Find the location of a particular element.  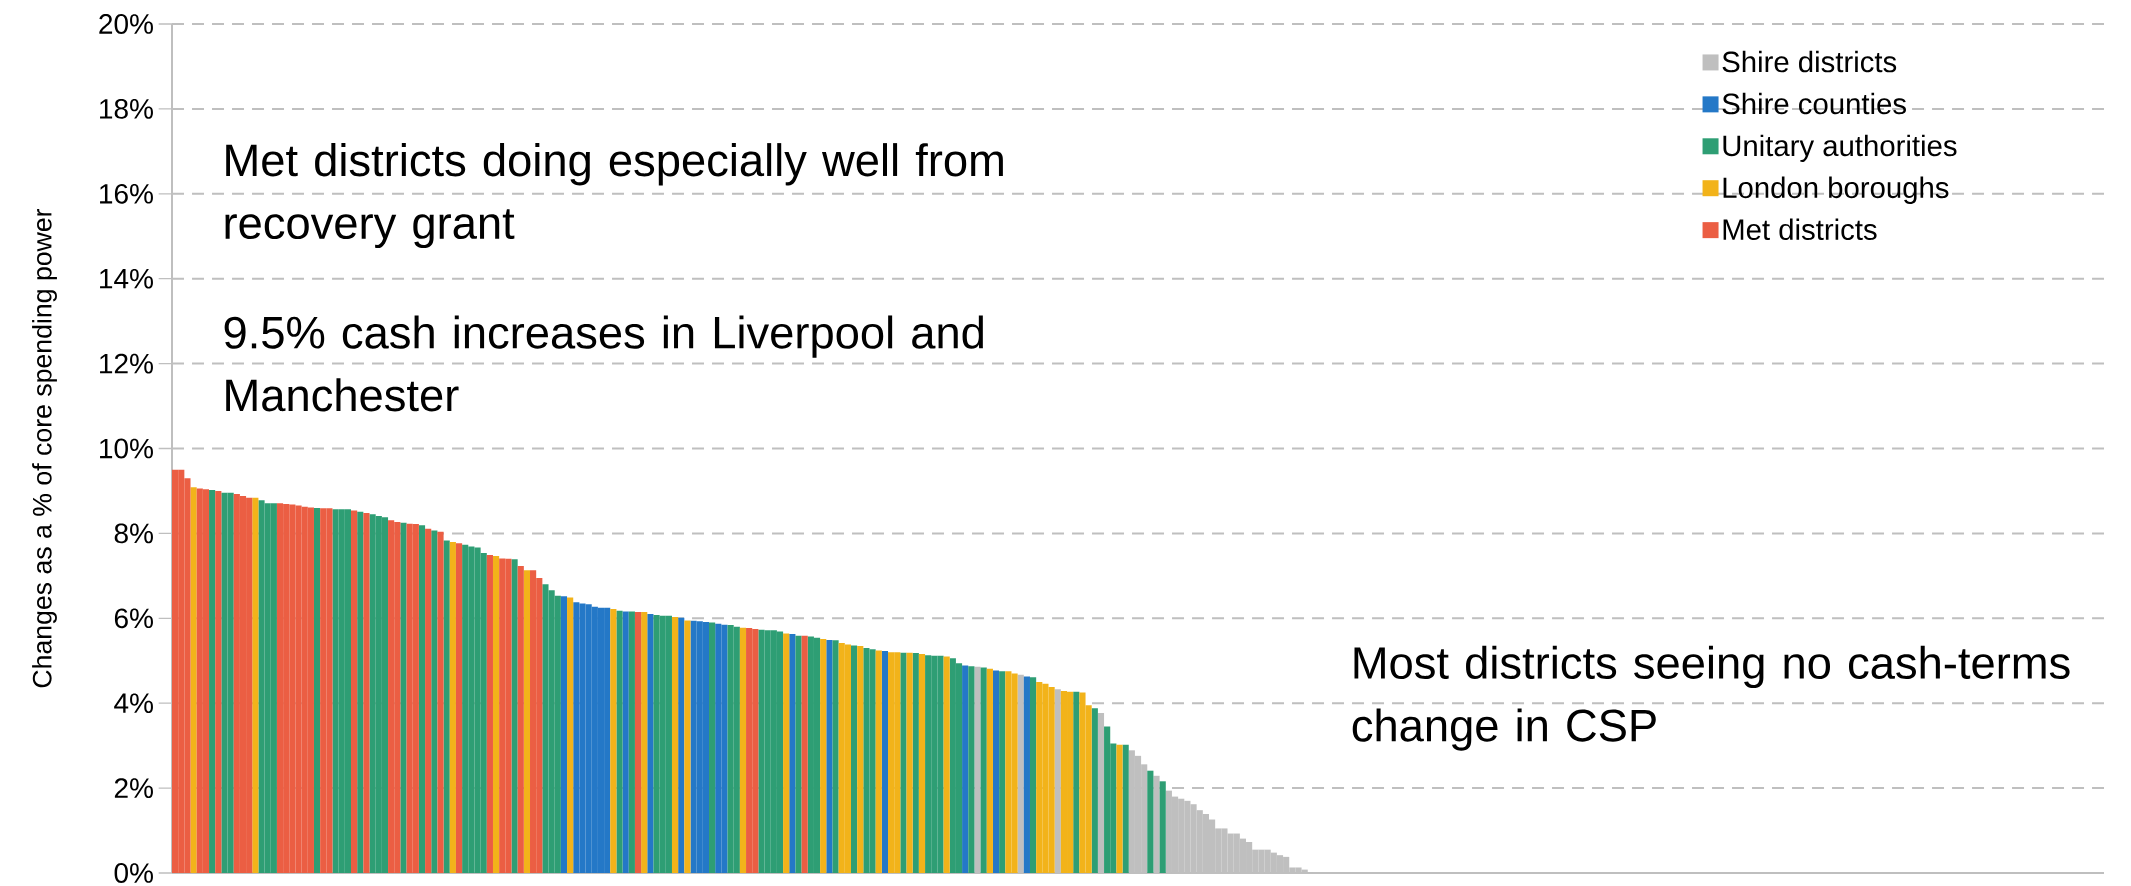

legend-label: Shire districts is located at coordinates (1809, 61).